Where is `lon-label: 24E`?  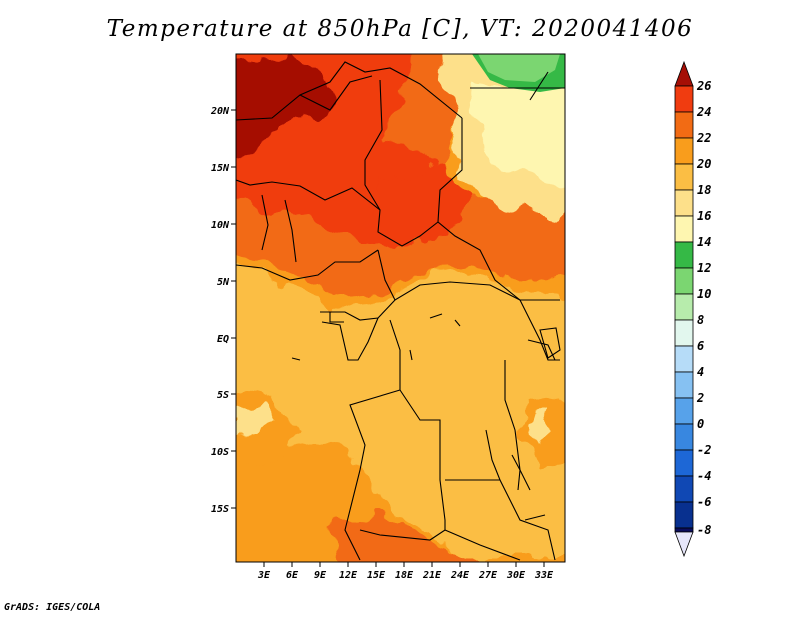 lon-label: 24E is located at coordinates (460, 575).